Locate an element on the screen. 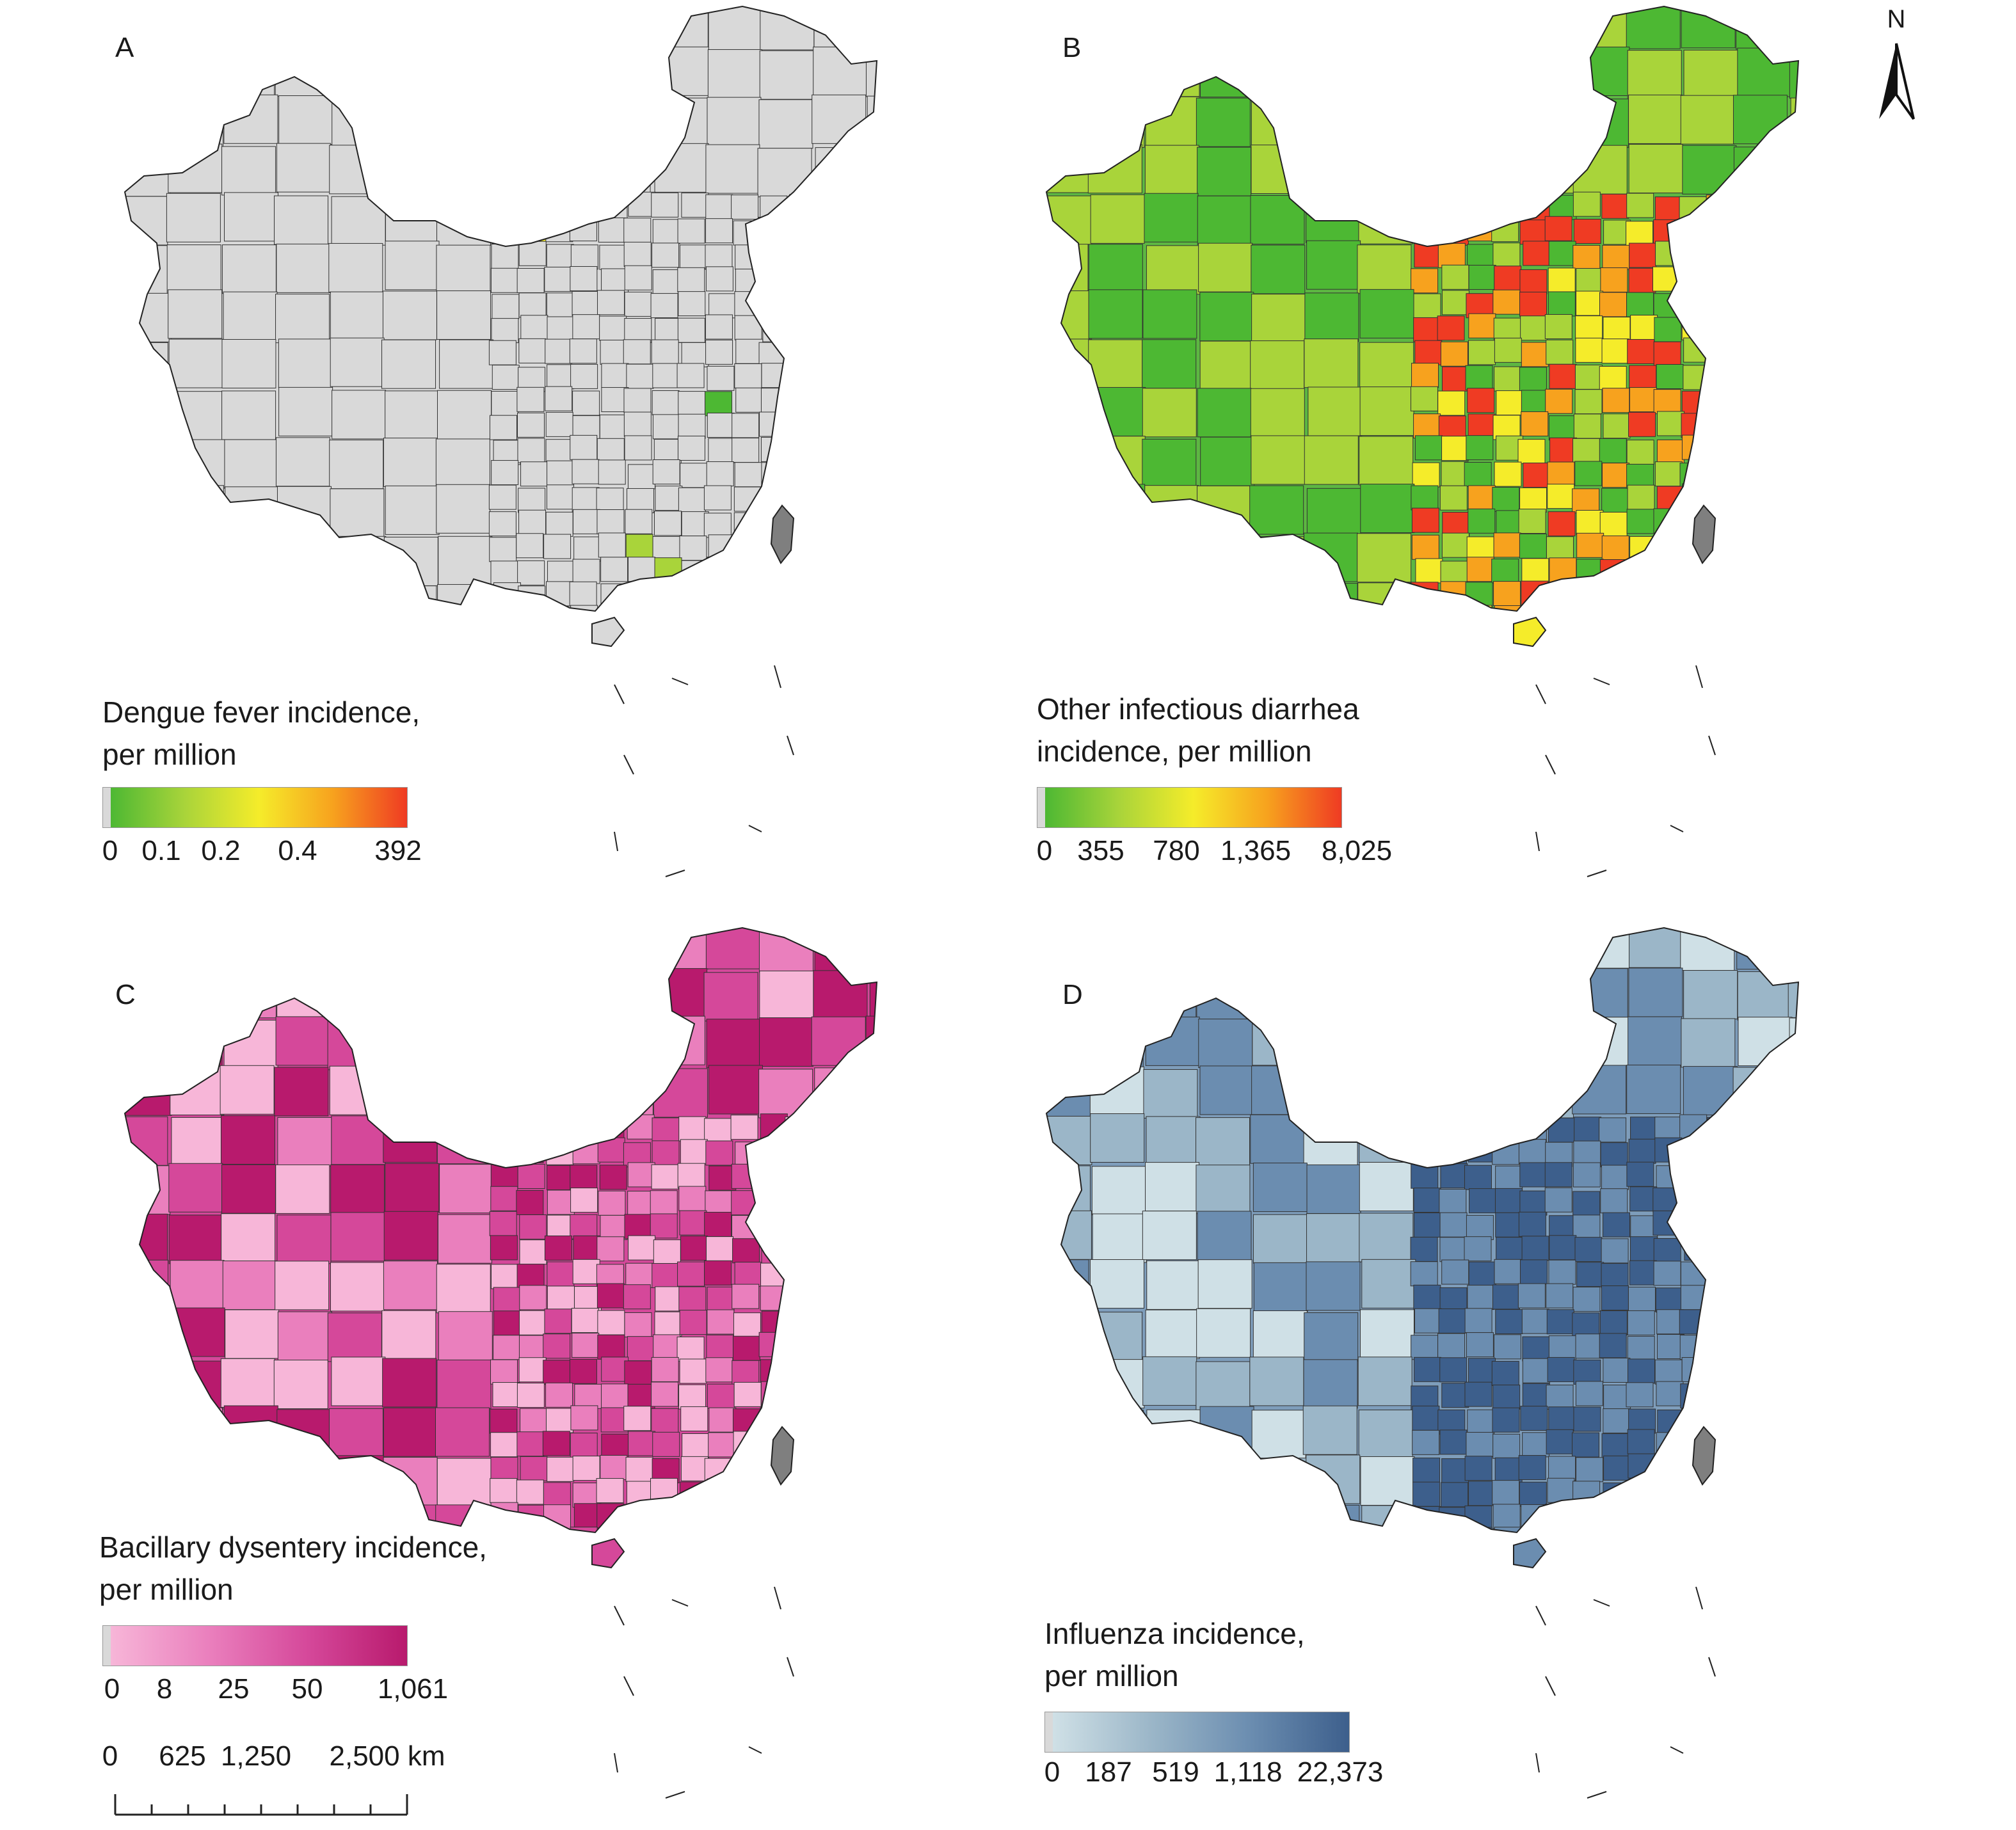 The image size is (2016, 1830). scale-label: 0 is located at coordinates (110, 1756).